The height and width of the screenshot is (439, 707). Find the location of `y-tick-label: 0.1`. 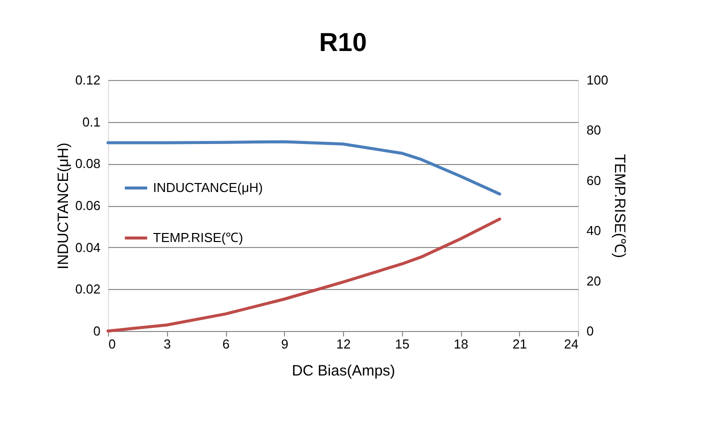

y-tick-label: 0.1 is located at coordinates (91, 122).